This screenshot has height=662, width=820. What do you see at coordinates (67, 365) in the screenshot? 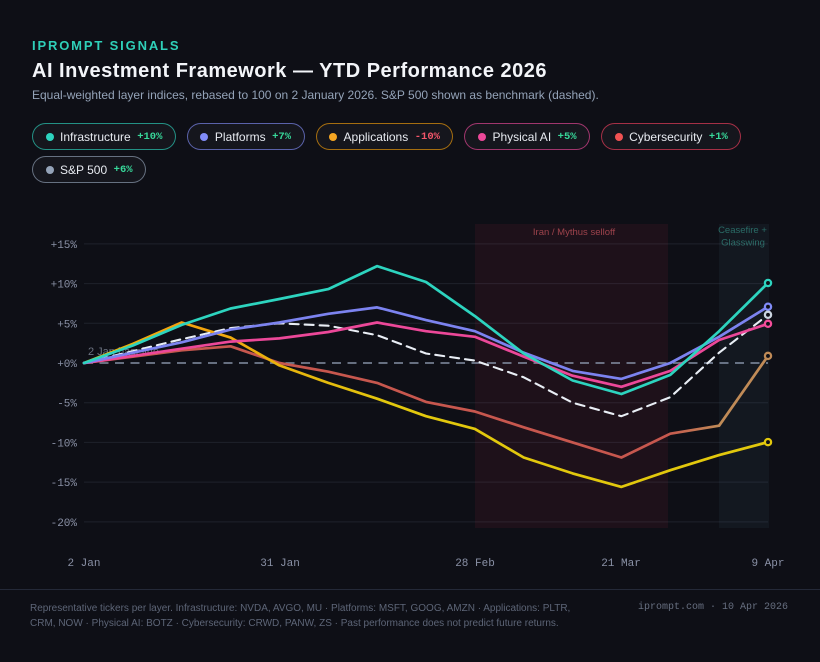
I see `svg-text: +0%` at bounding box center [67, 365].